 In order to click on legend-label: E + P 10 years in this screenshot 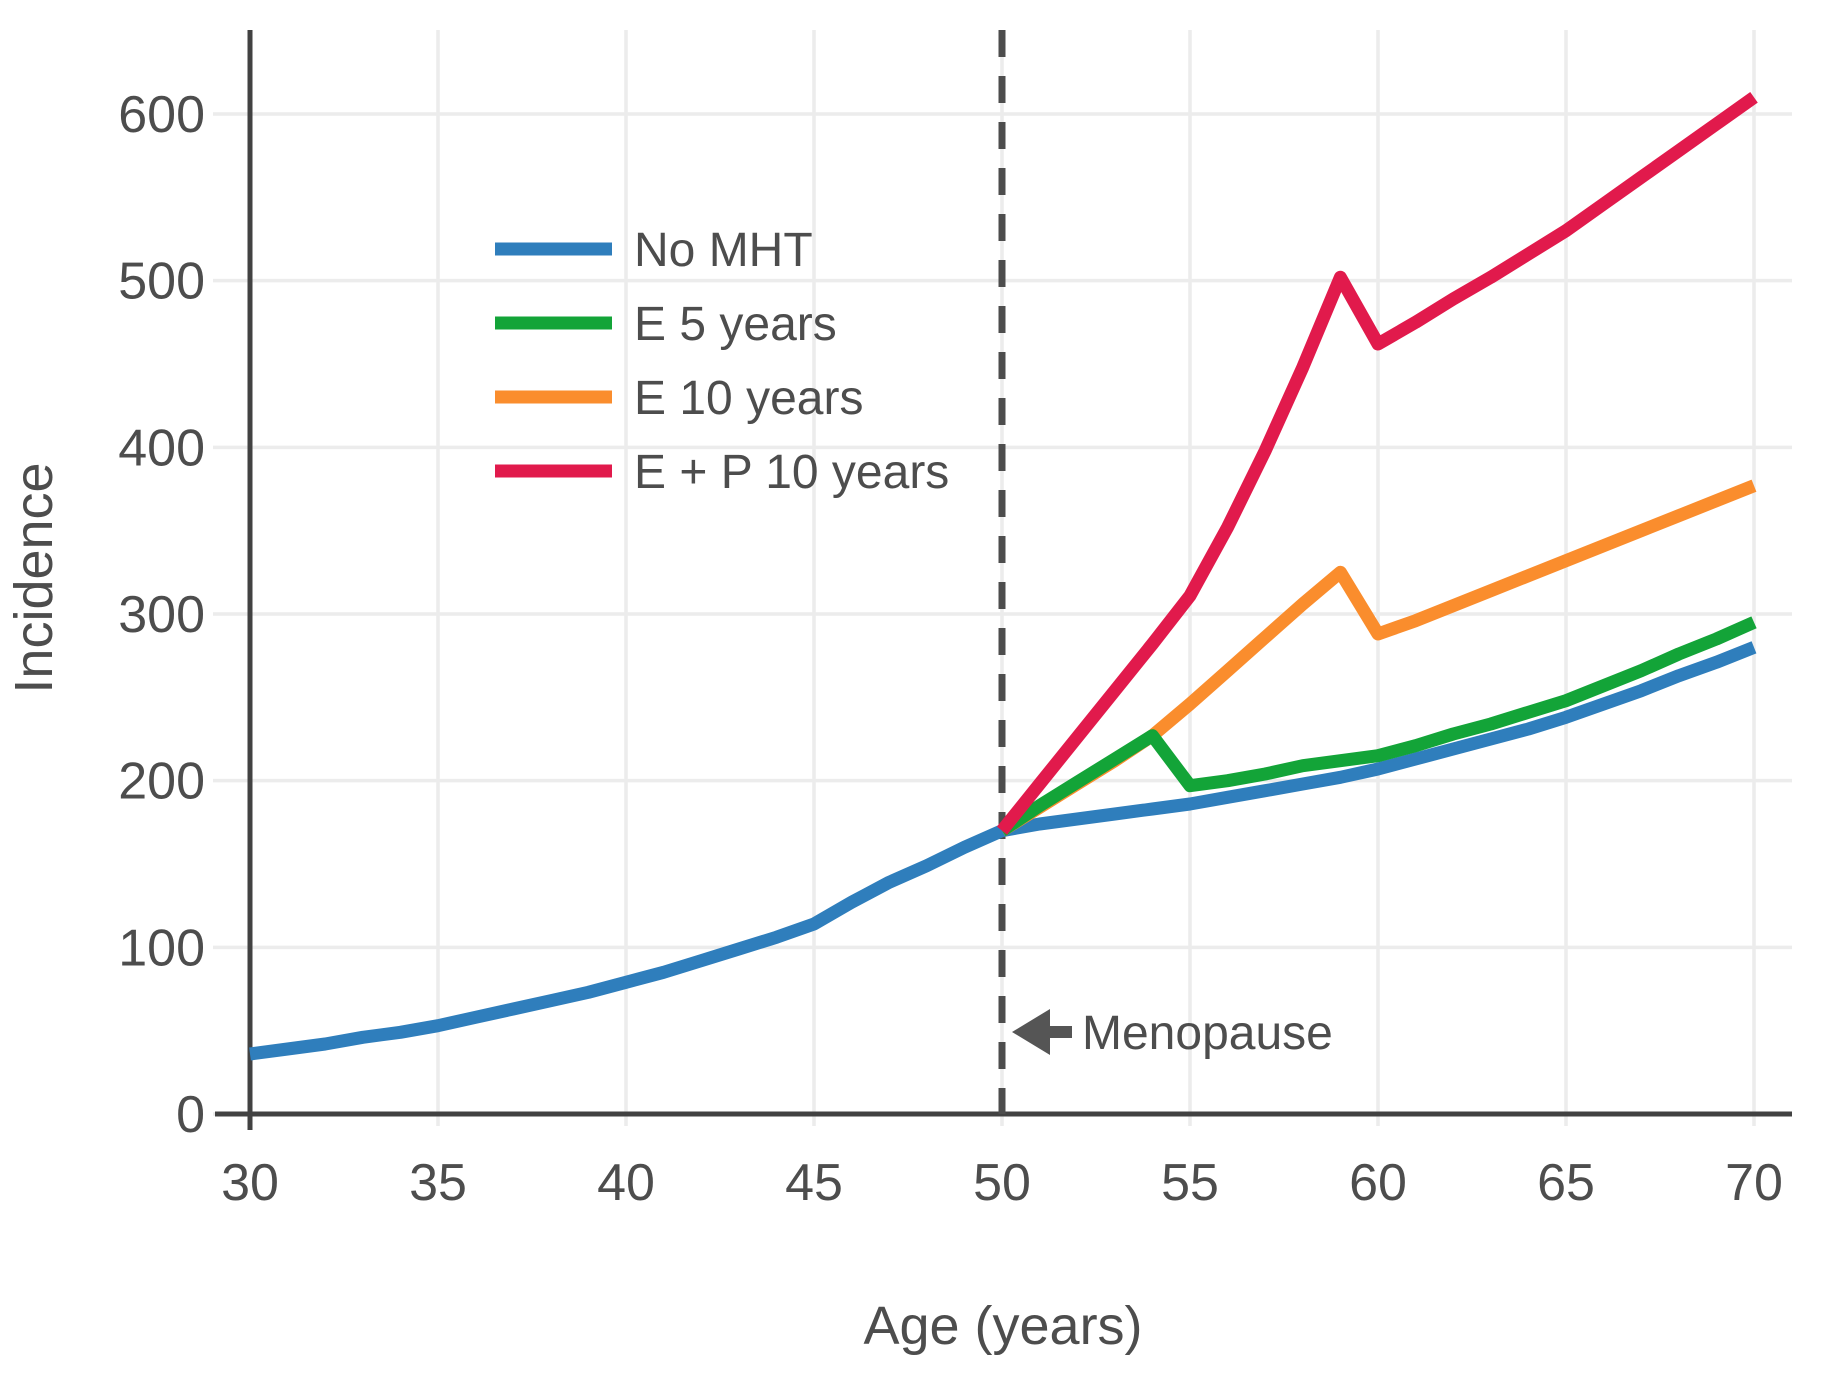, I will do `click(791, 472)`.